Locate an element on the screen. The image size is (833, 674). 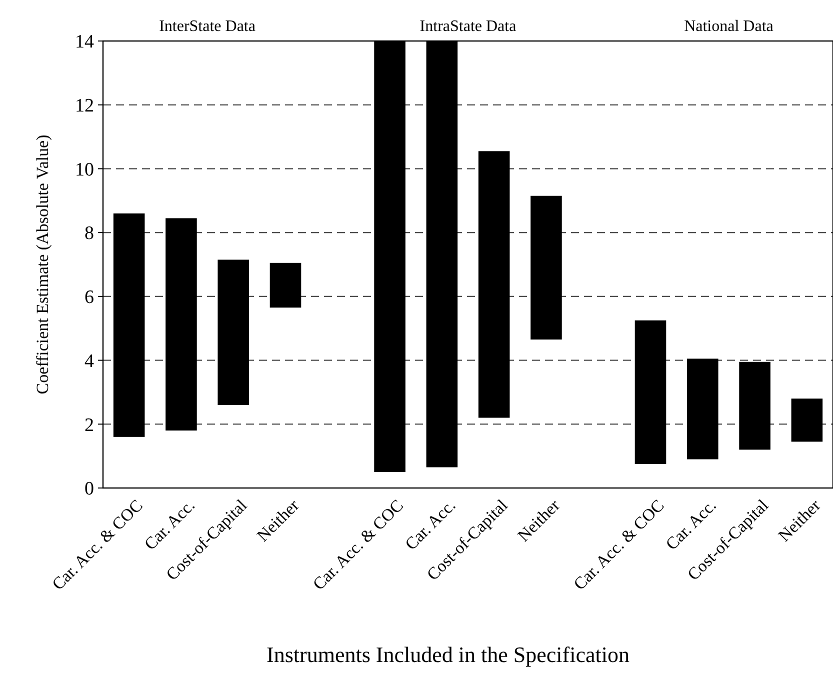
x-axis-title: Instruments Included in the Specification is located at coordinates (448, 654).